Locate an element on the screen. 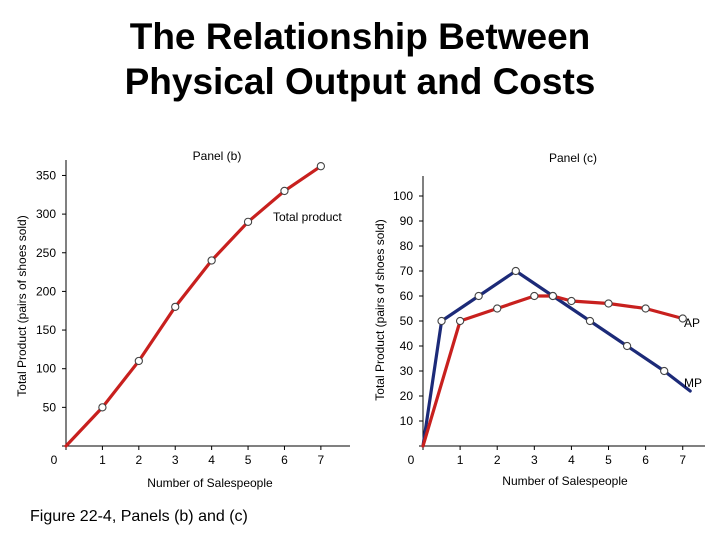 The width and height of the screenshot is (720, 540). series-label: AP is located at coordinates (692, 323).